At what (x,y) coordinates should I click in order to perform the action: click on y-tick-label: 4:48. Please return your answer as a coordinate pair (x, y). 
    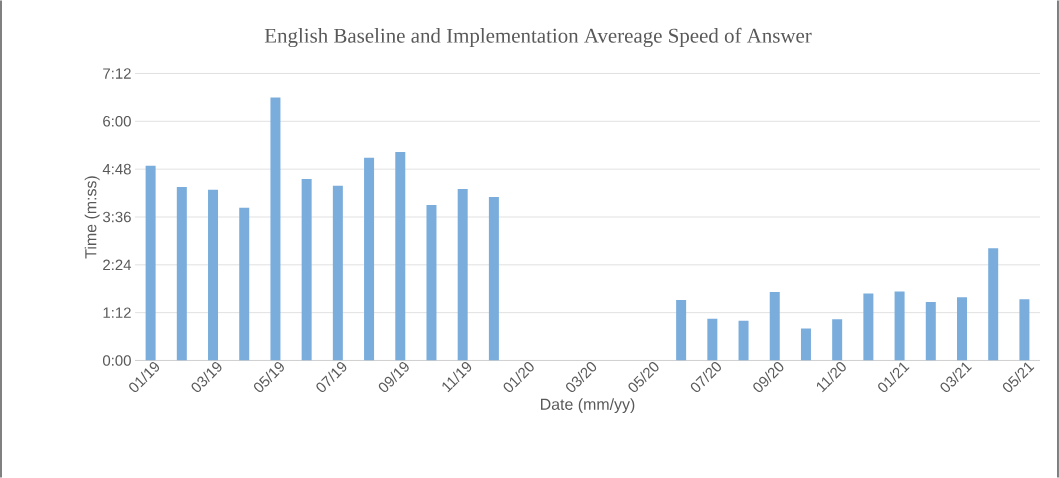
    Looking at the image, I should click on (116, 169).